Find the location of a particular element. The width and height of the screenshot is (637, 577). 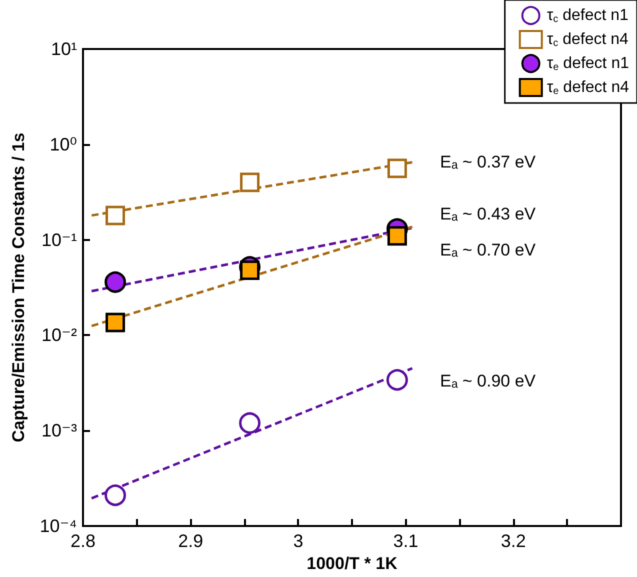

x-tick-label: 2.8 is located at coordinates (83, 541).